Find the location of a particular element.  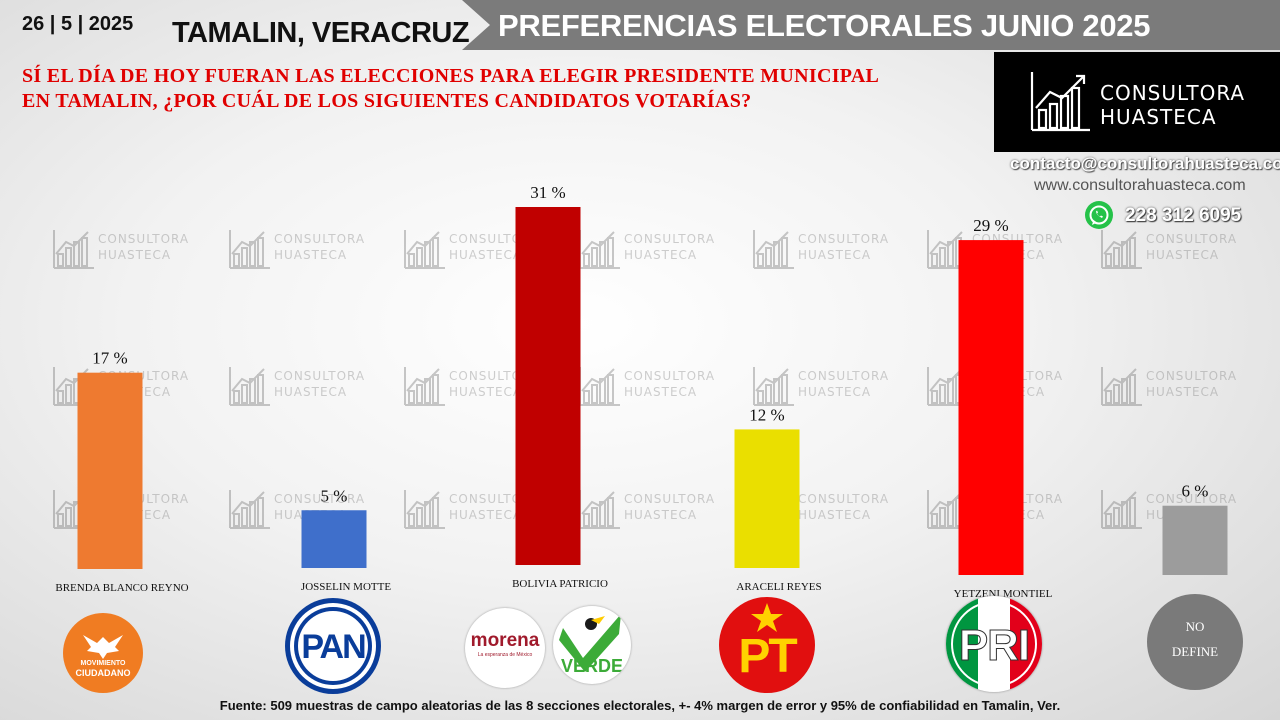

contact-phone: 228 312 6095 is located at coordinates (1183, 215).